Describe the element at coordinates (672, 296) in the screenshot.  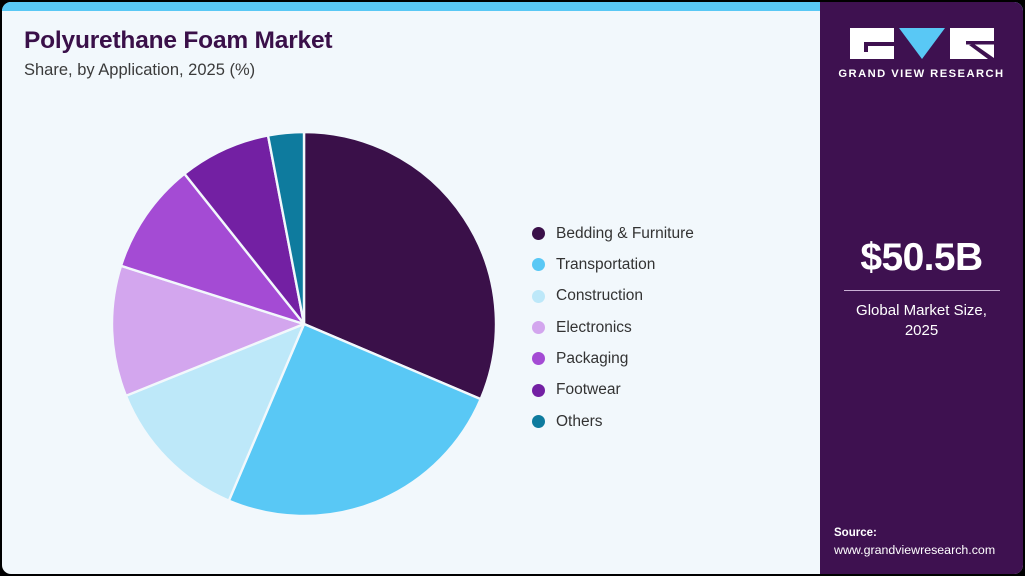
I see `legend-item: Construction` at that location.